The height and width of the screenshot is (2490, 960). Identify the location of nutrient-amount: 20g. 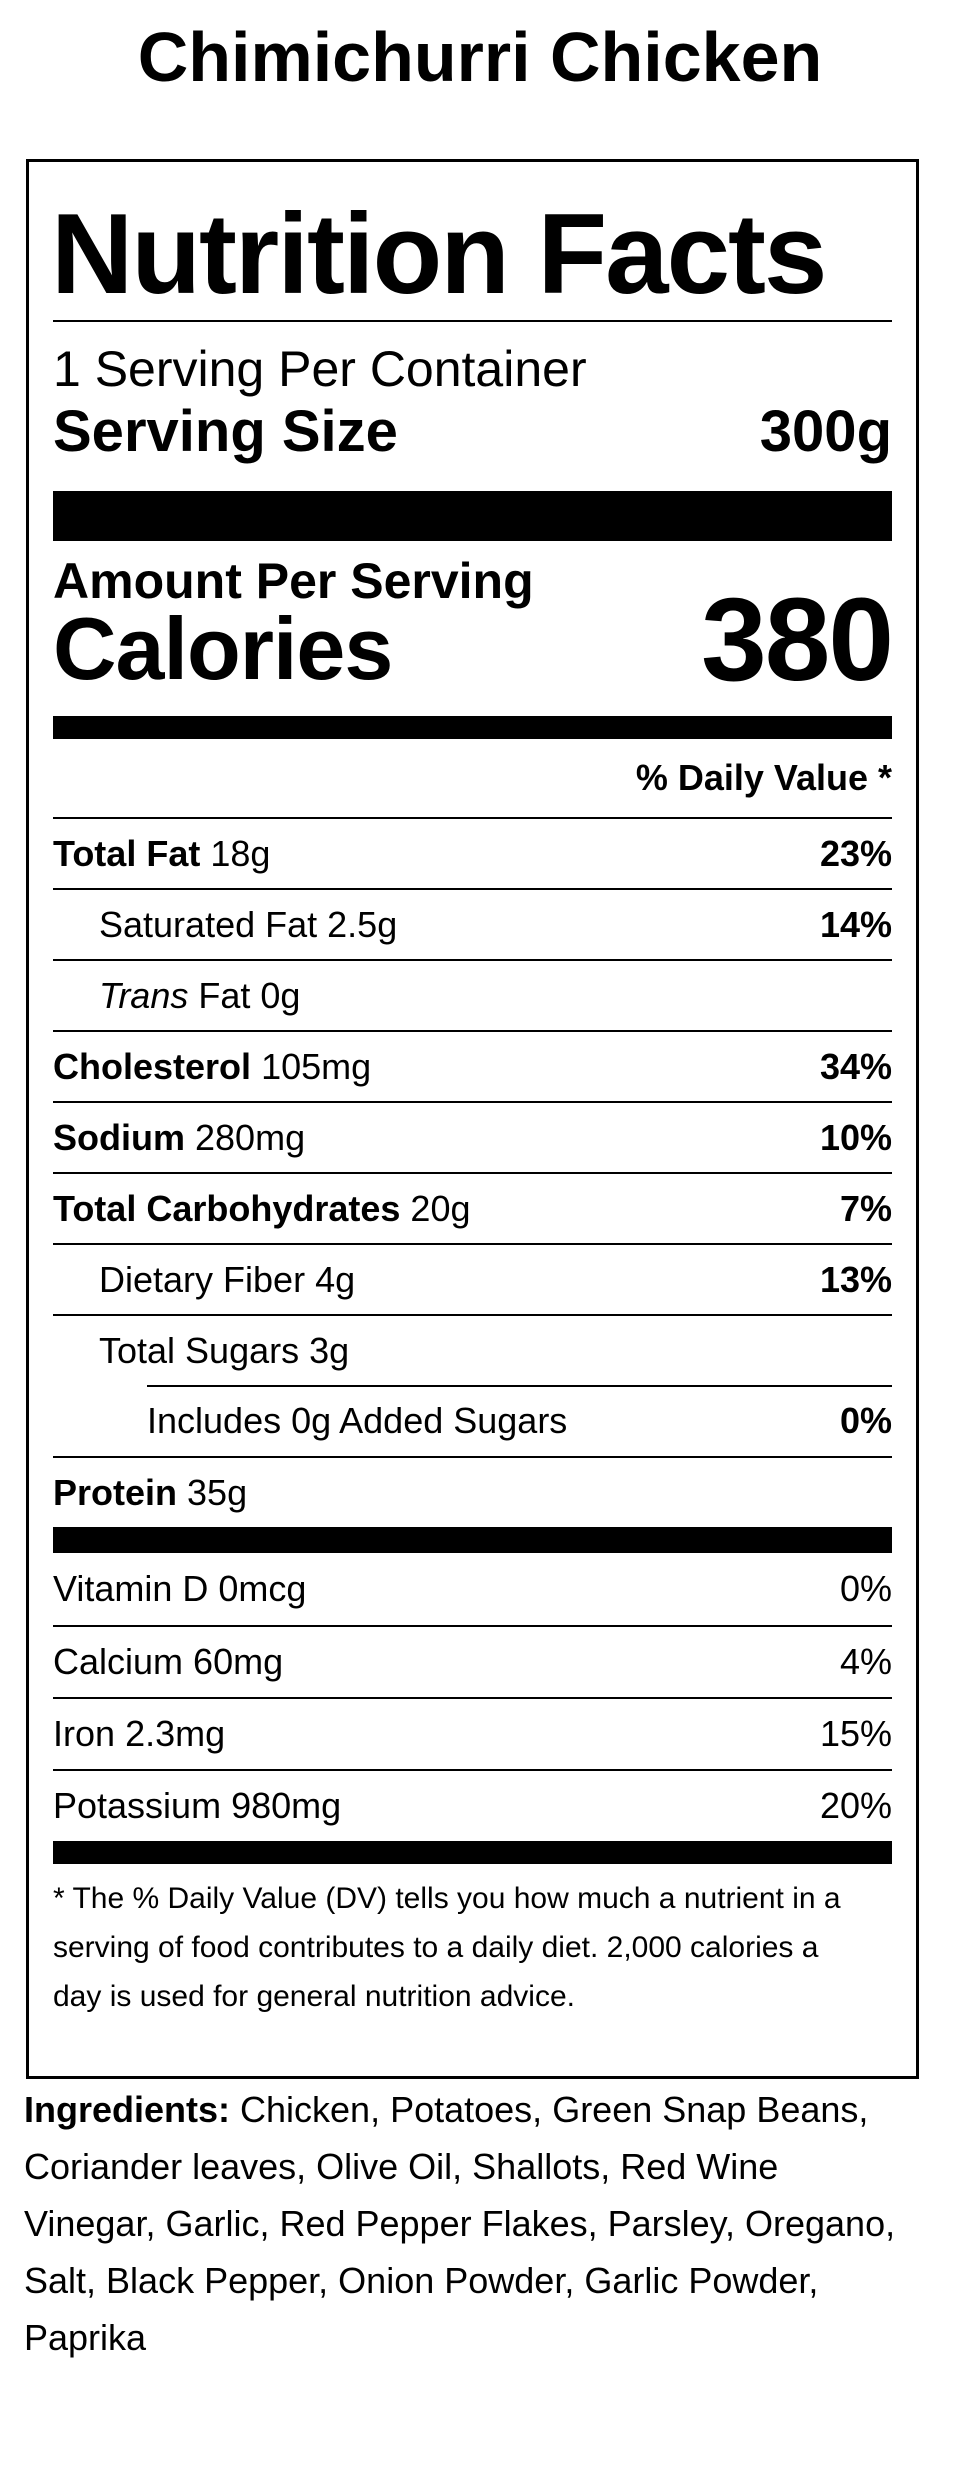
(440, 1208).